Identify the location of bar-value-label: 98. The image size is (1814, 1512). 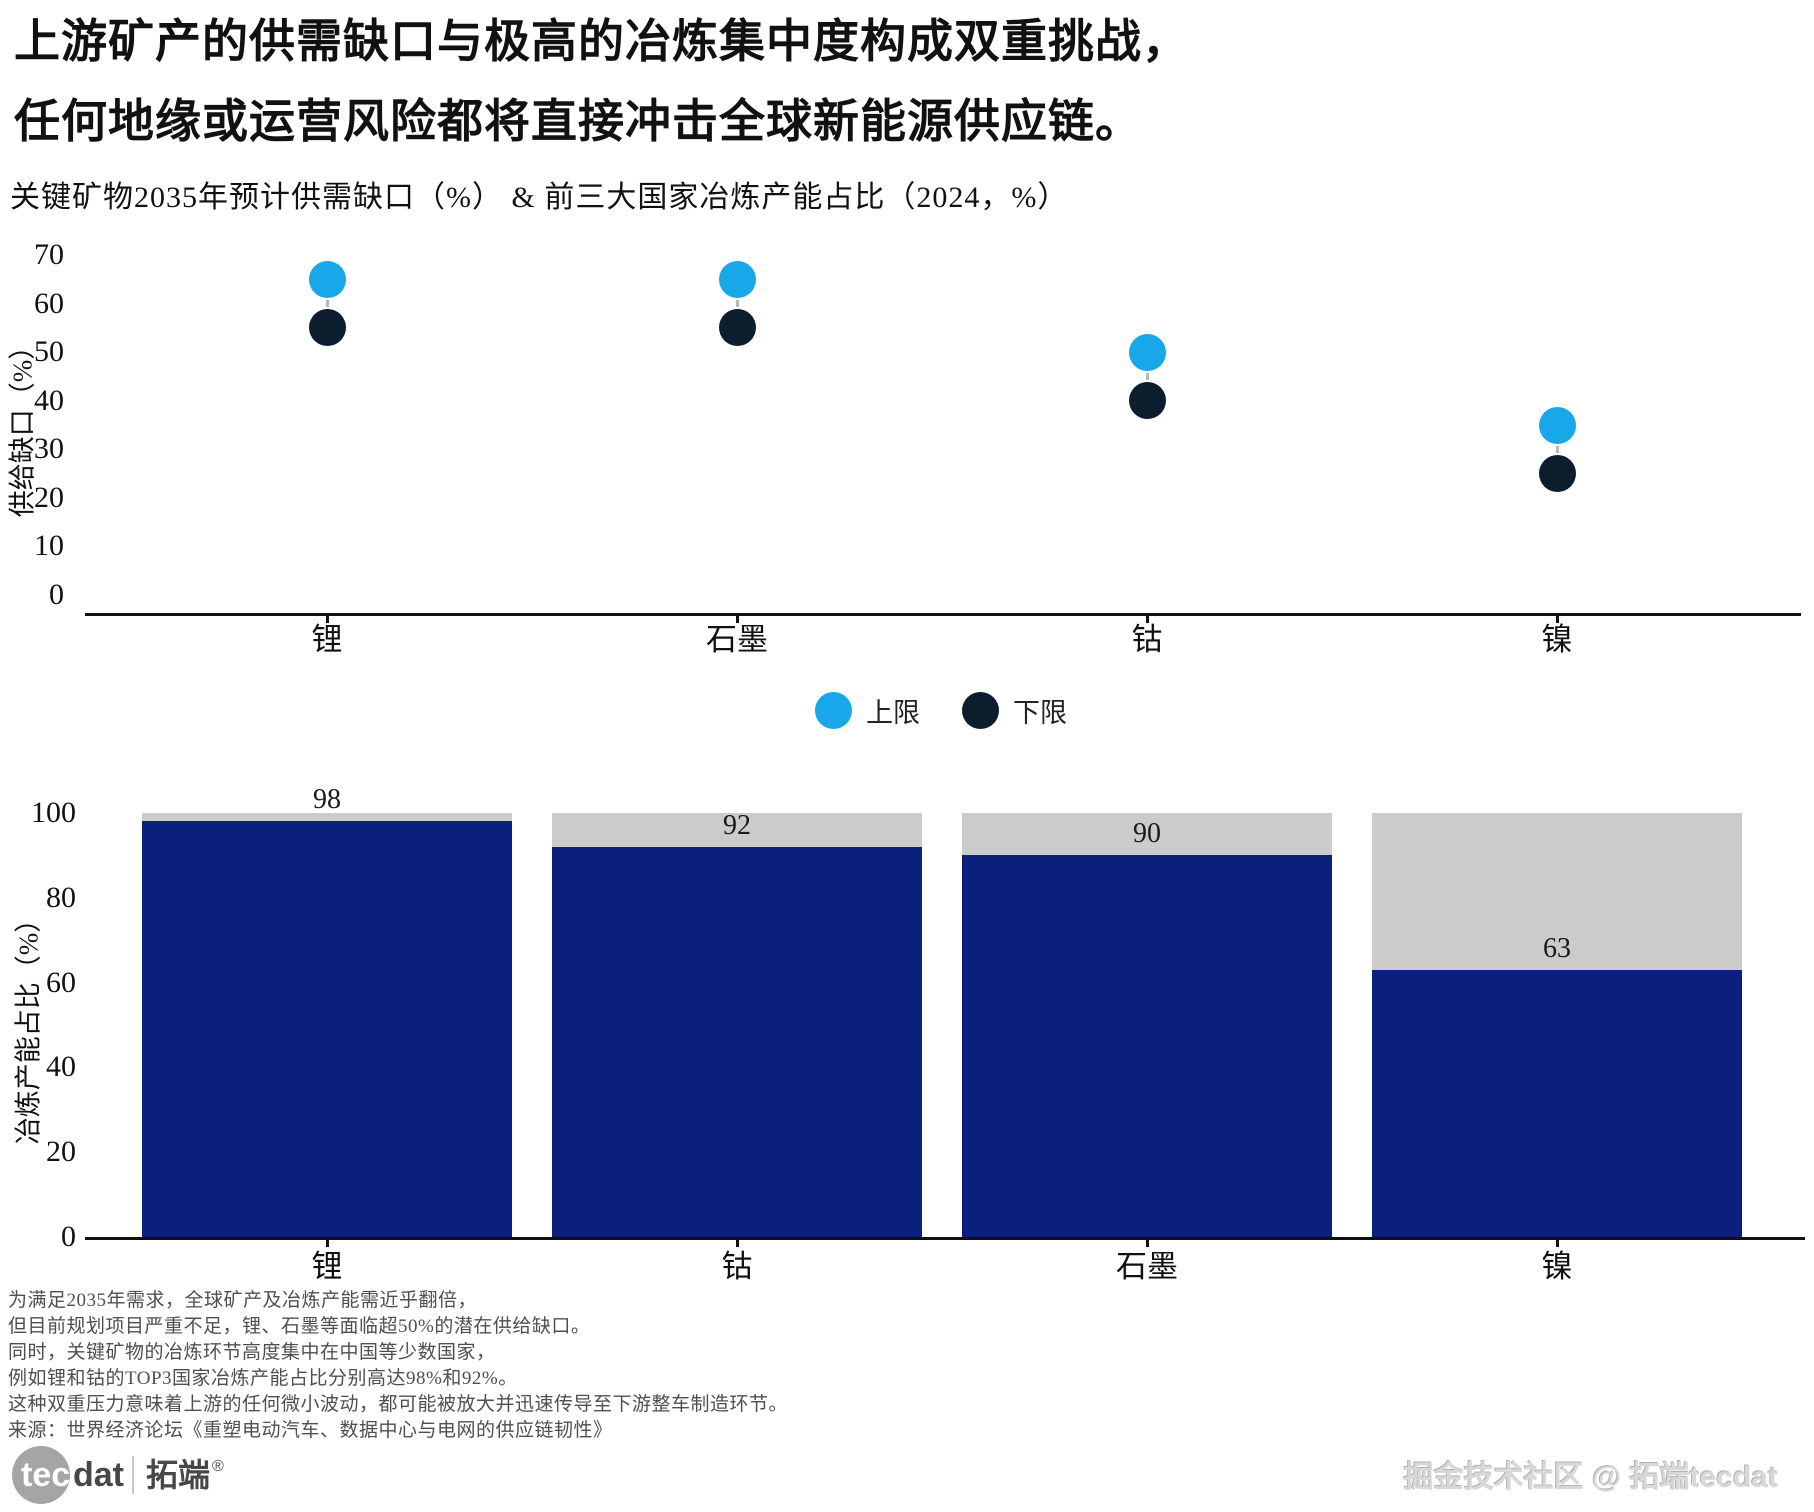
(327, 800).